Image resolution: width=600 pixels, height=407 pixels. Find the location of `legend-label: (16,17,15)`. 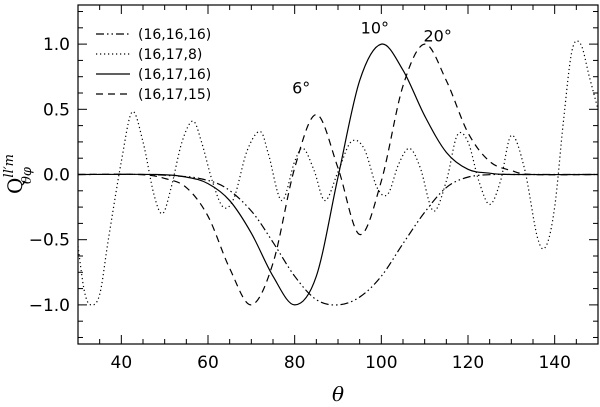

legend-label: (16,17,15) is located at coordinates (174, 95).